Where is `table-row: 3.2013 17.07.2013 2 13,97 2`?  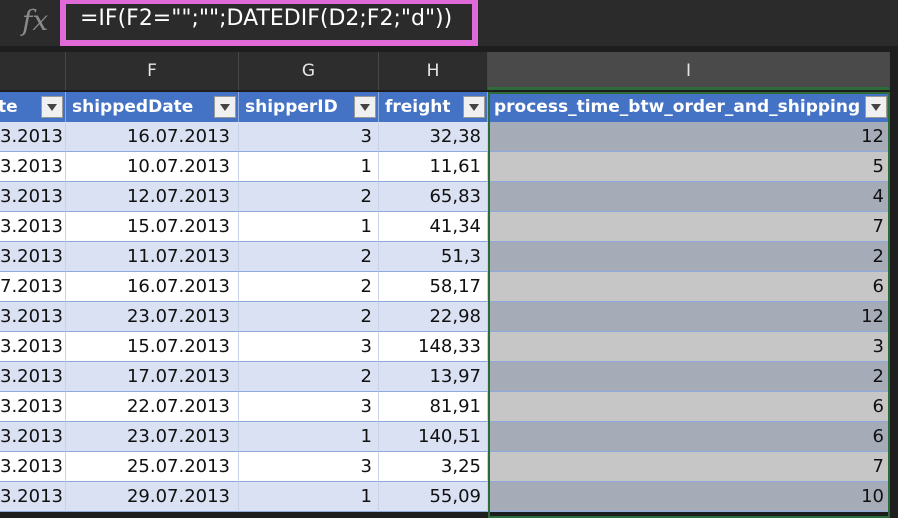
table-row: 3.2013 17.07.2013 2 13,97 2 is located at coordinates (449, 377).